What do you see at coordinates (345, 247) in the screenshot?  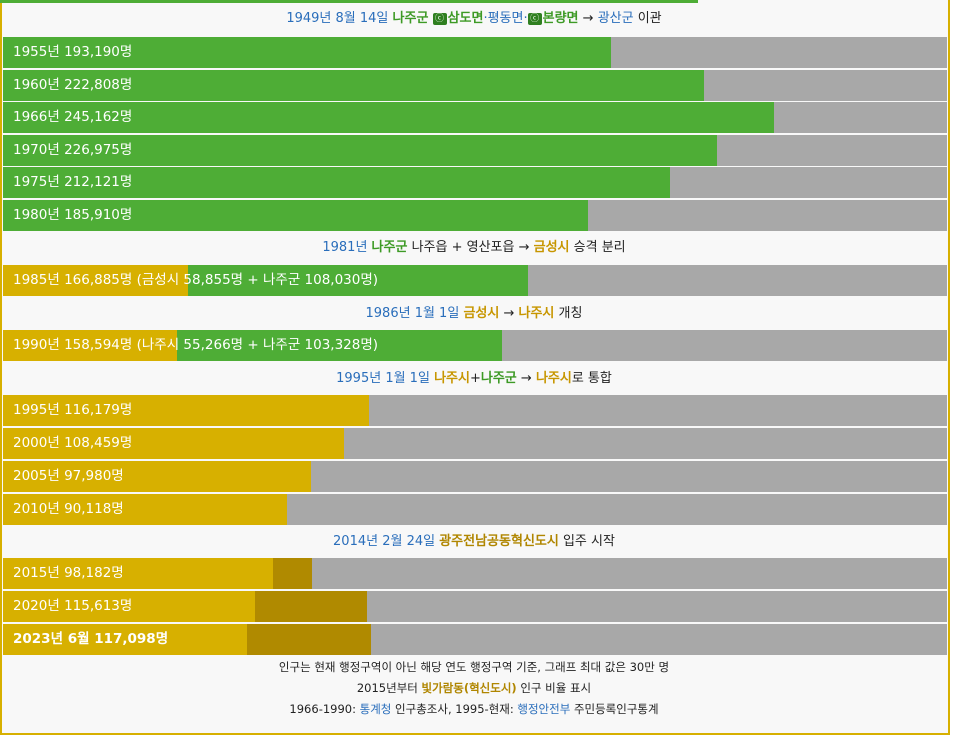 I see `note-1981-date: 1981년` at bounding box center [345, 247].